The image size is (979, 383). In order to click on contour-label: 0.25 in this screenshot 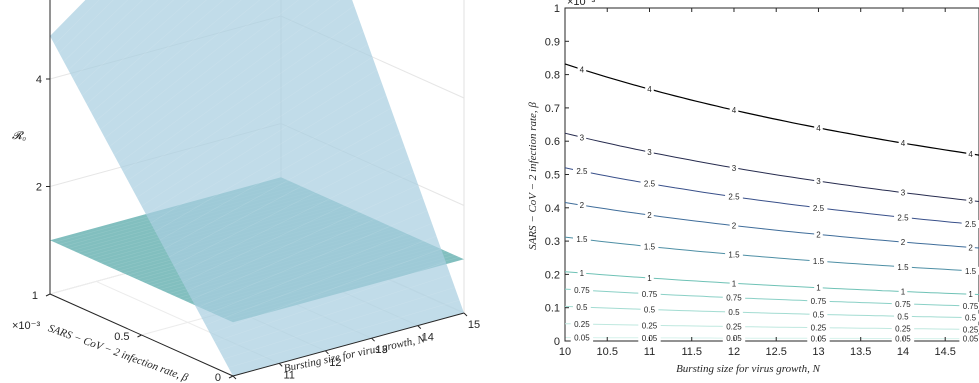, I will do `click(903, 329)`.